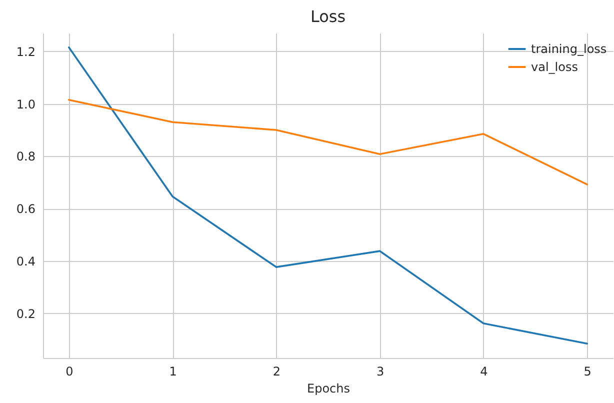 The width and height of the screenshot is (614, 403). What do you see at coordinates (70, 371) in the screenshot?
I see `x-tick-label: 0` at bounding box center [70, 371].